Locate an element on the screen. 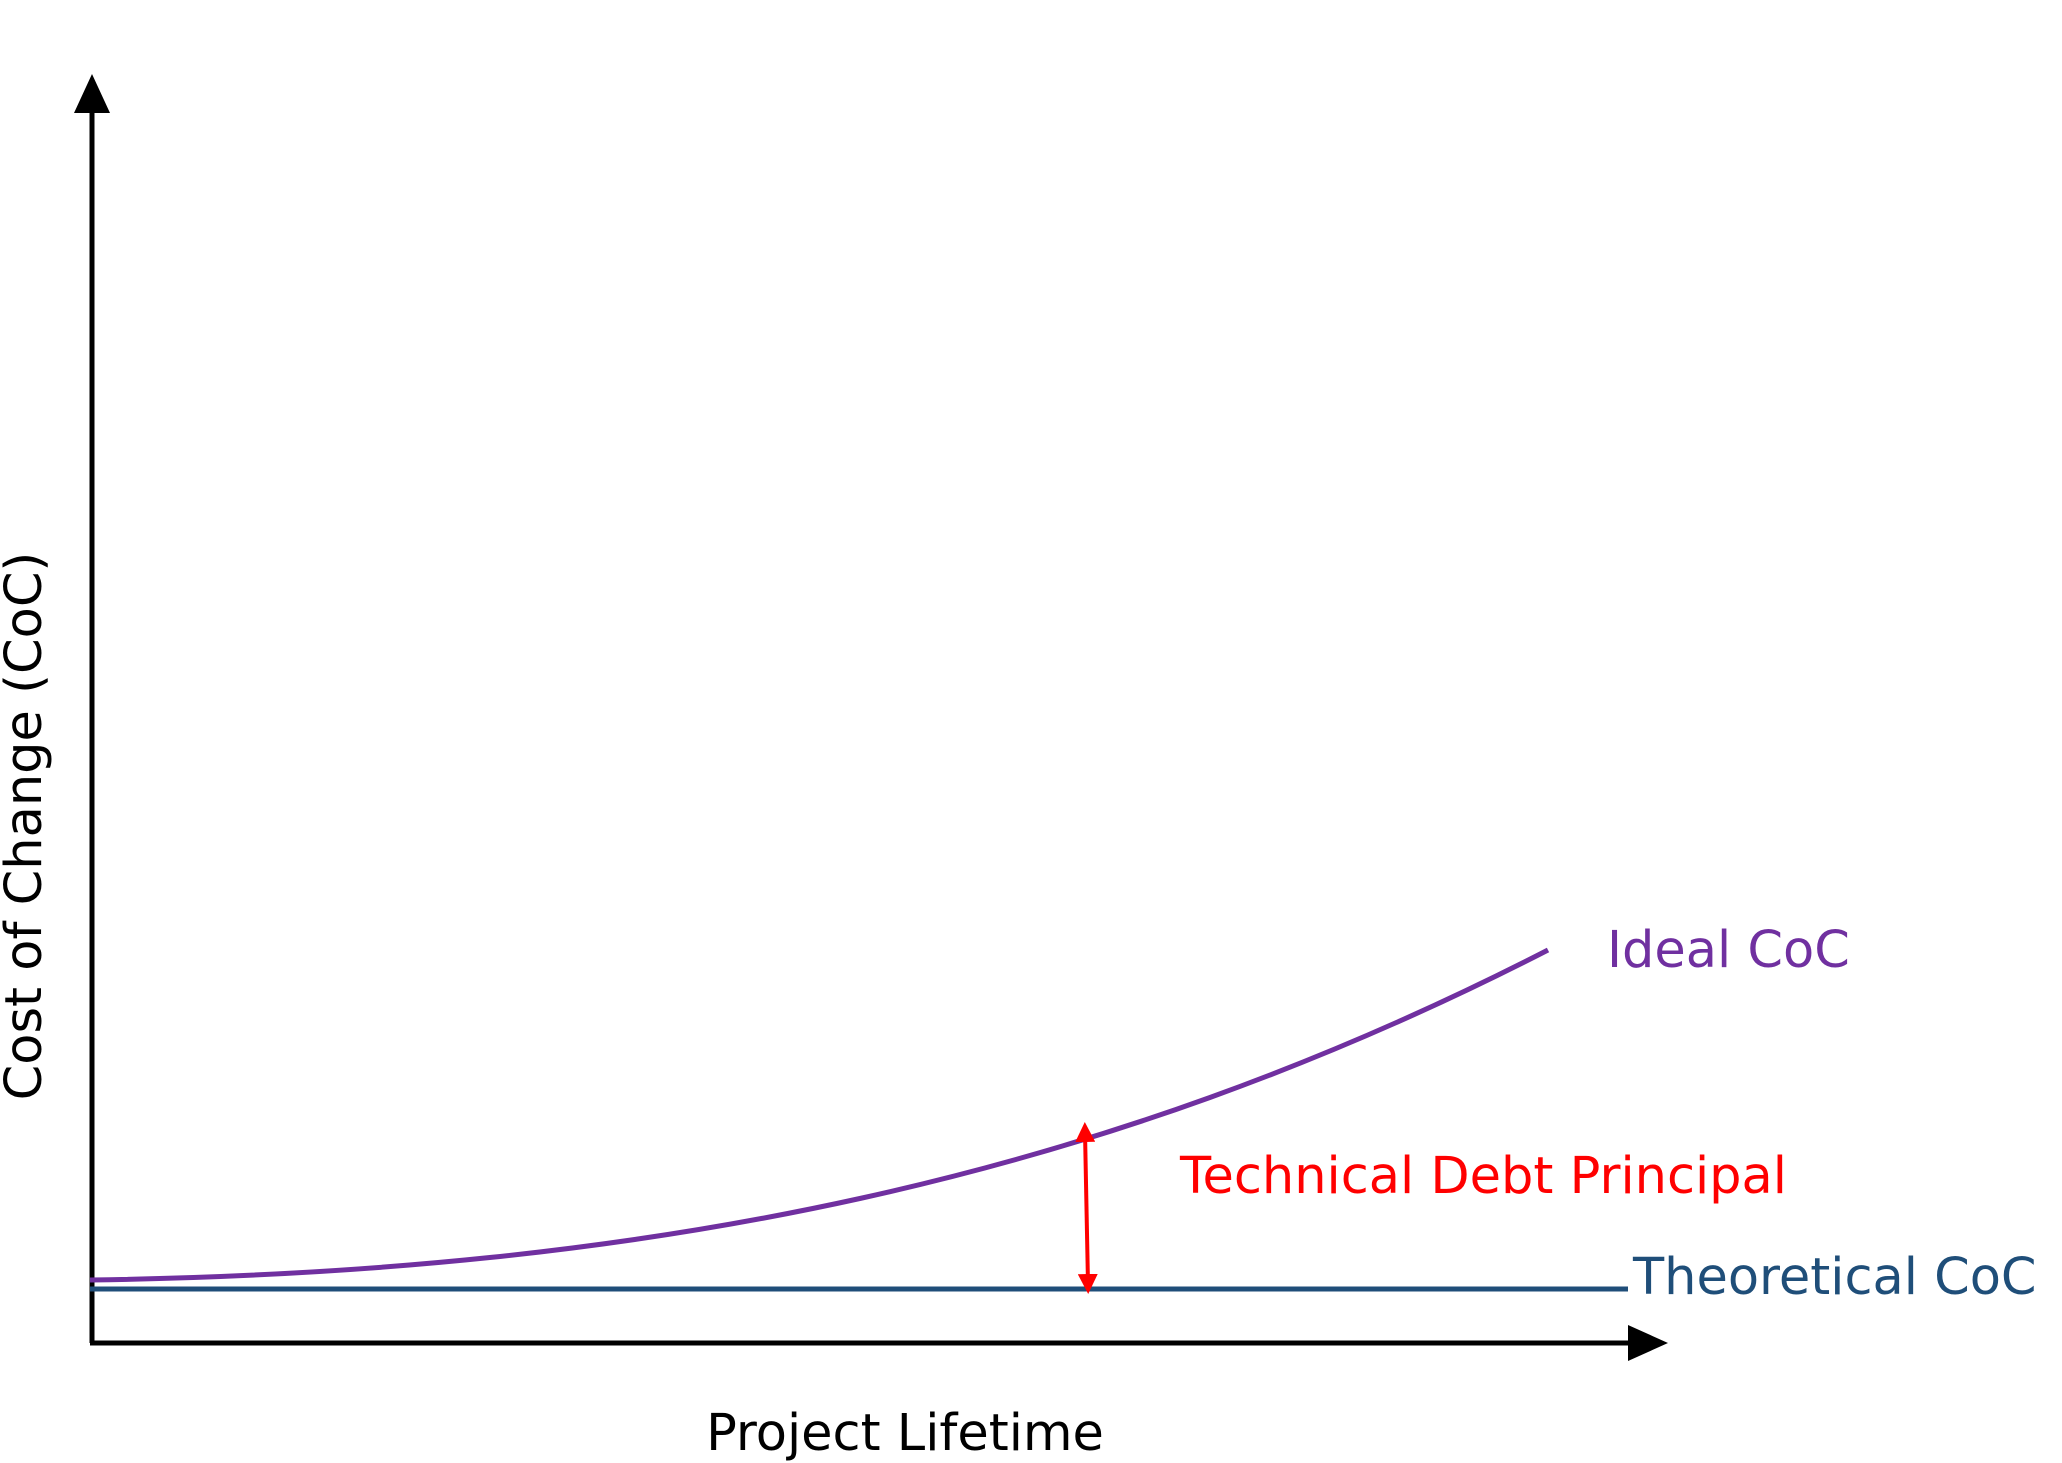  ideal-coc-label: Ideal CoC is located at coordinates (1728, 950).